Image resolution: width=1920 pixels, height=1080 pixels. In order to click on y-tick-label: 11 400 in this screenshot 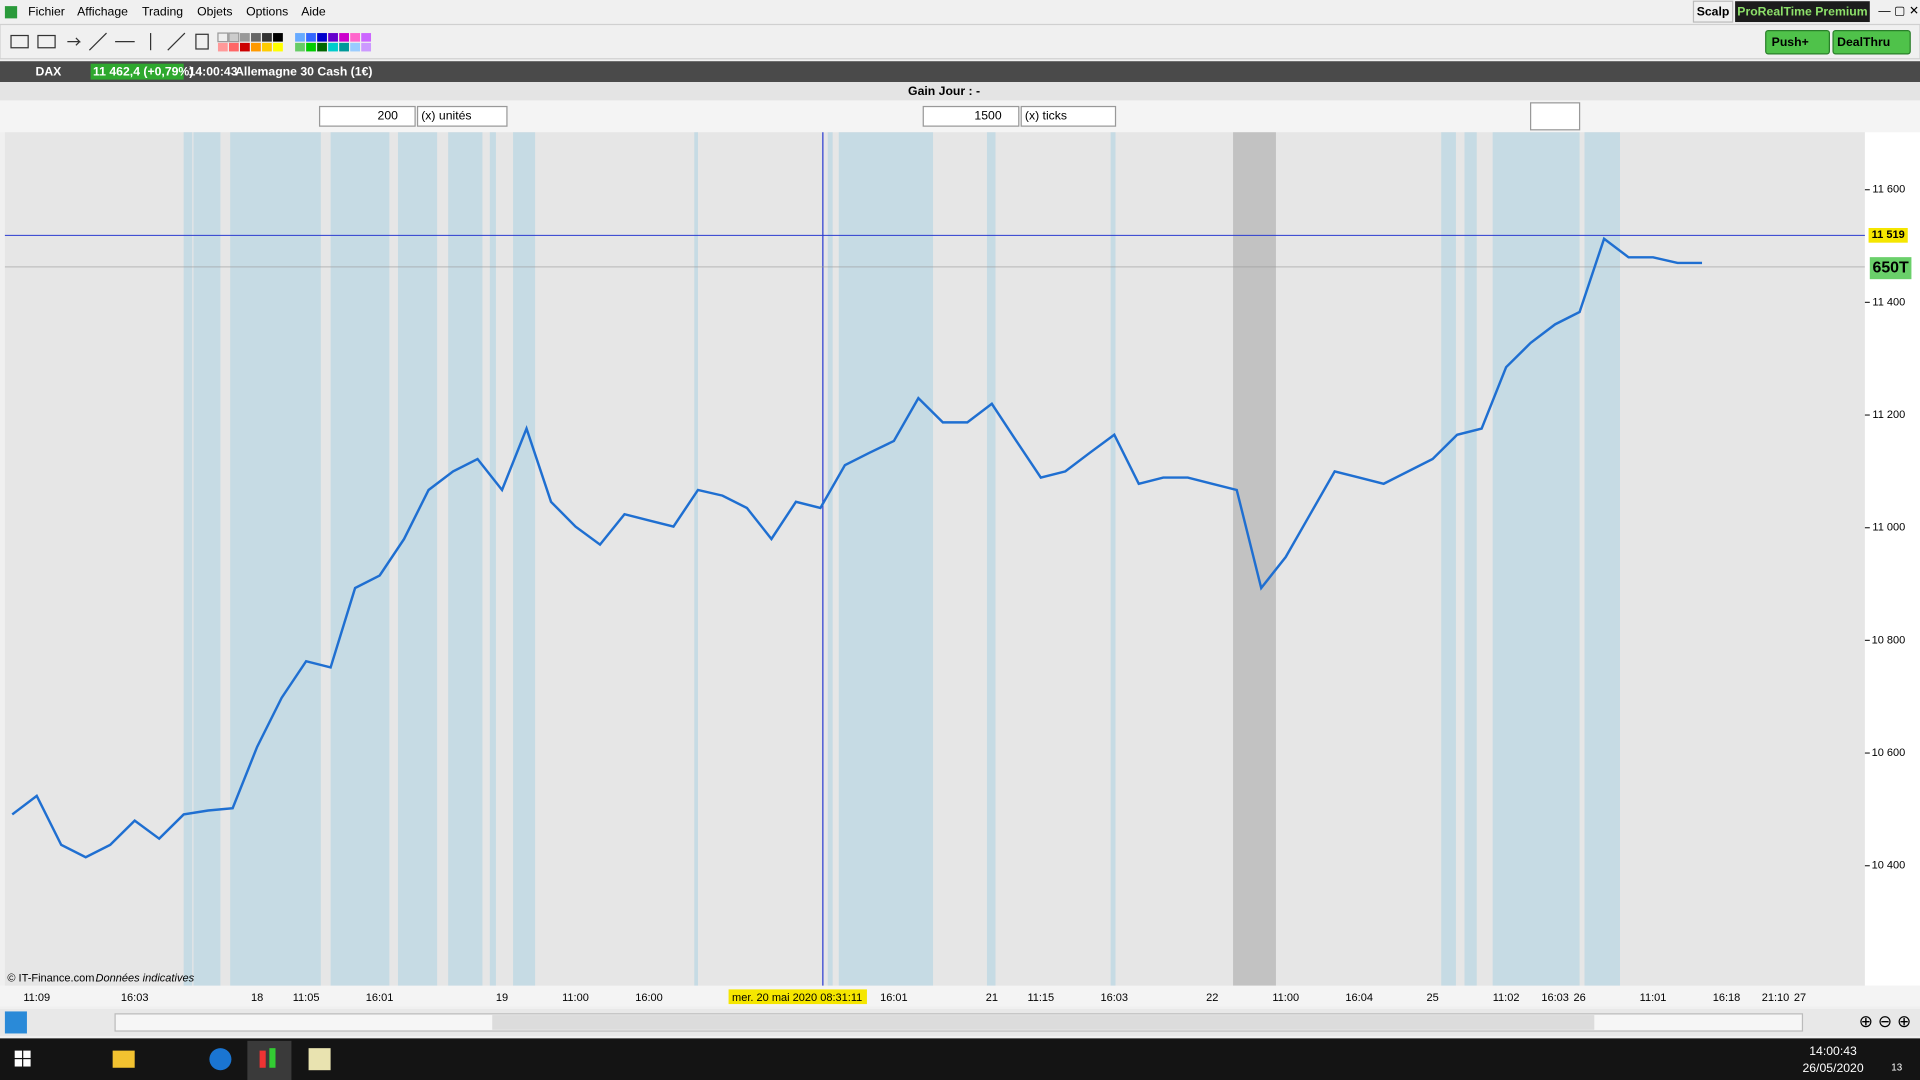, I will do `click(1888, 302)`.